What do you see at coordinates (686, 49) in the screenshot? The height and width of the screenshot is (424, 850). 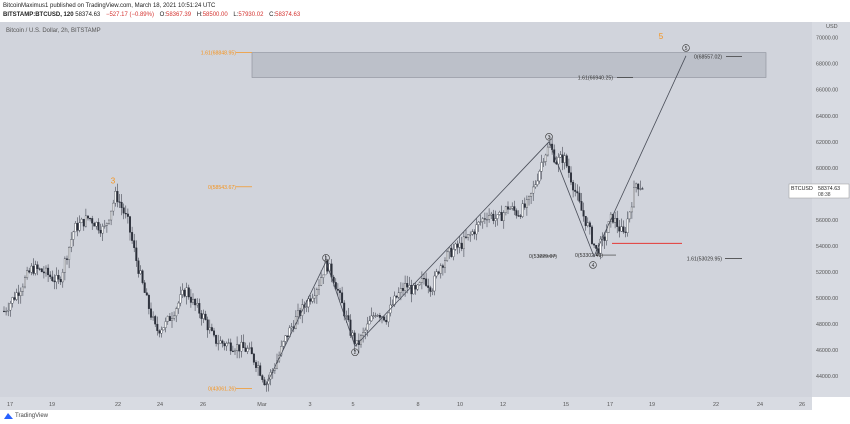 I see `wave-label: 5` at bounding box center [686, 49].